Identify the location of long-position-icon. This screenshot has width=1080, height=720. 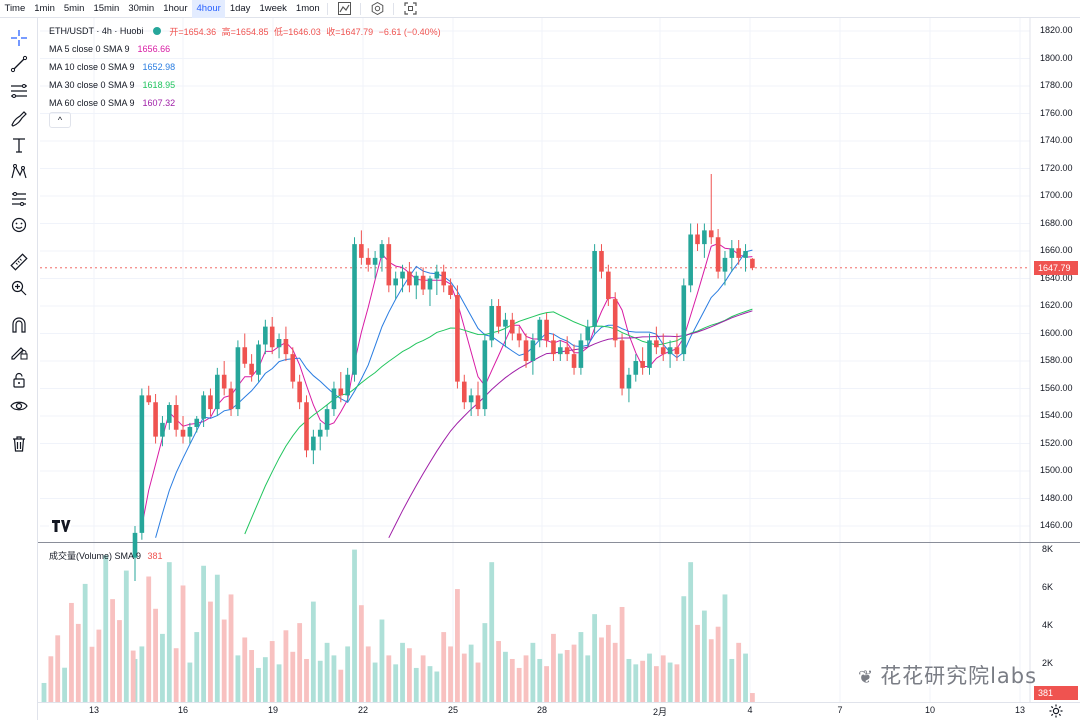
(19, 199).